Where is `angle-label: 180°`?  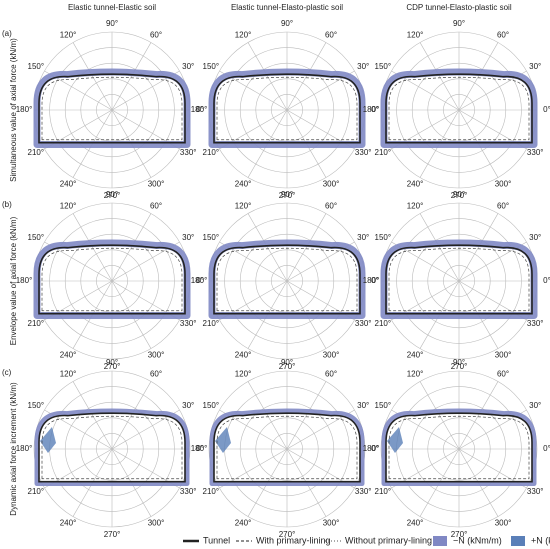 angle-label: 180° is located at coordinates (199, 448).